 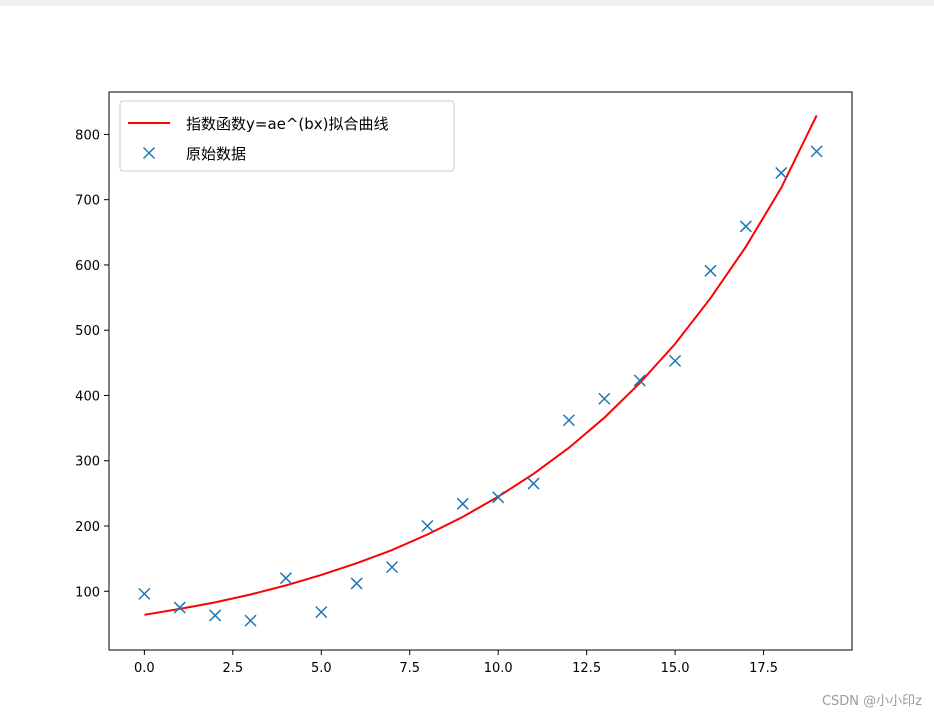 What do you see at coordinates (586, 668) in the screenshot?
I see `x-tick-label: 12.5` at bounding box center [586, 668].